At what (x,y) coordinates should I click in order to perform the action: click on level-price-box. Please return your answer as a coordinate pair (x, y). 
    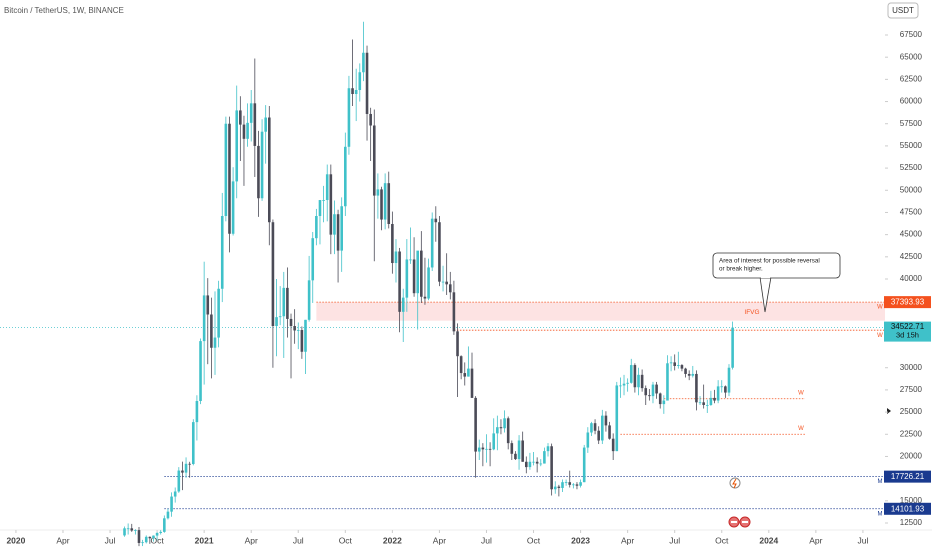
    Looking at the image, I should click on (907, 302).